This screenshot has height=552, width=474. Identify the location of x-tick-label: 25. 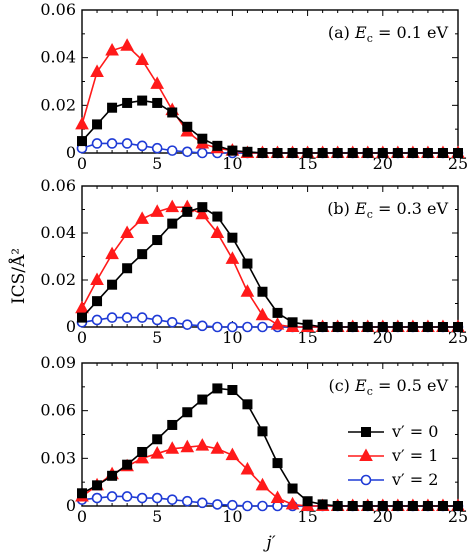
(458, 516).